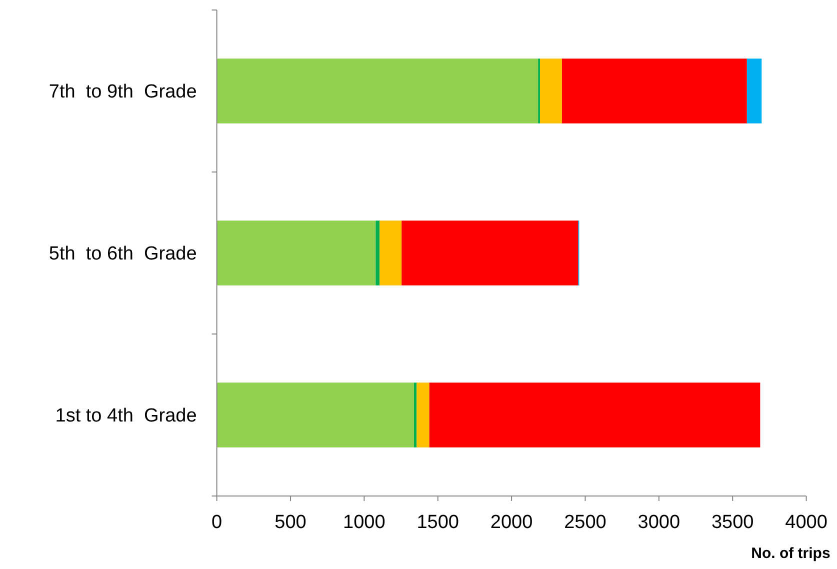 The image size is (837, 569). What do you see at coordinates (217, 522) in the screenshot?
I see `x-tick-label: 0` at bounding box center [217, 522].